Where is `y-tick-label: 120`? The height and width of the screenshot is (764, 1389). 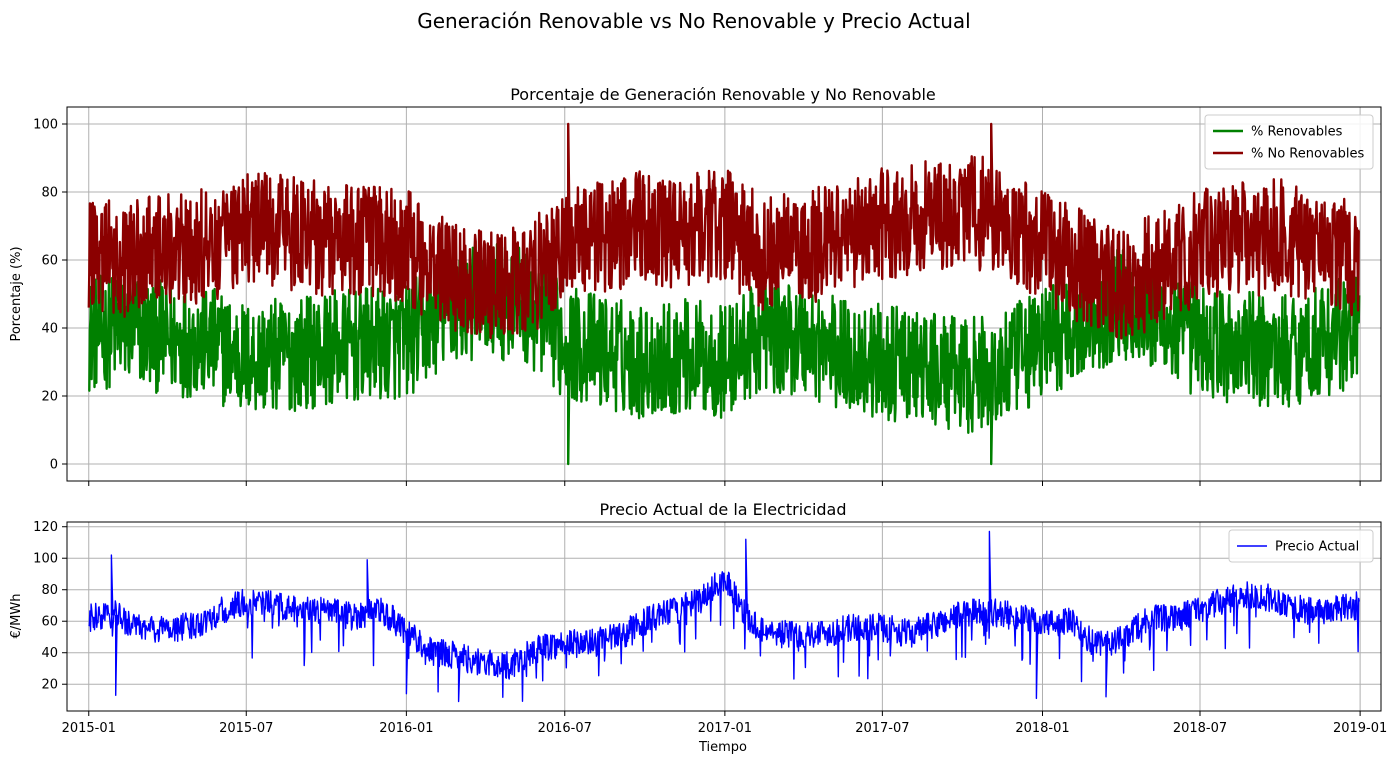
y-tick-label: 120 is located at coordinates (45, 527).